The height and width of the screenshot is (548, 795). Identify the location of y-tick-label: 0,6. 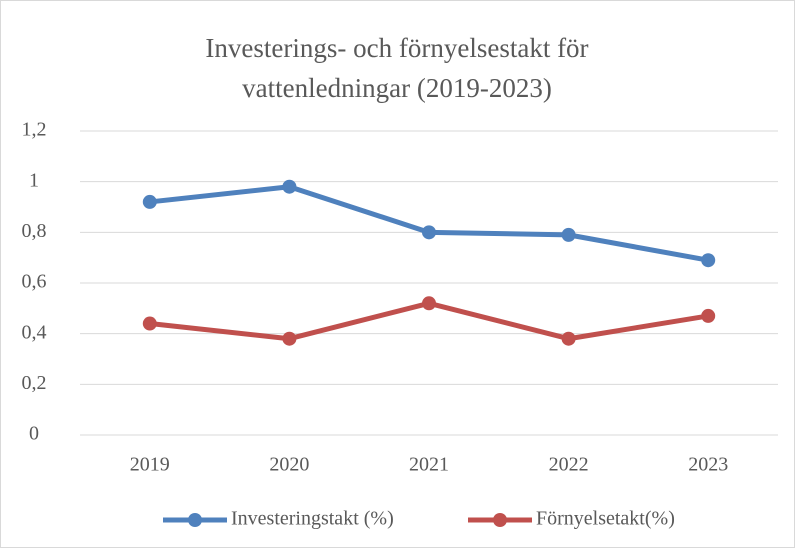
(34, 282).